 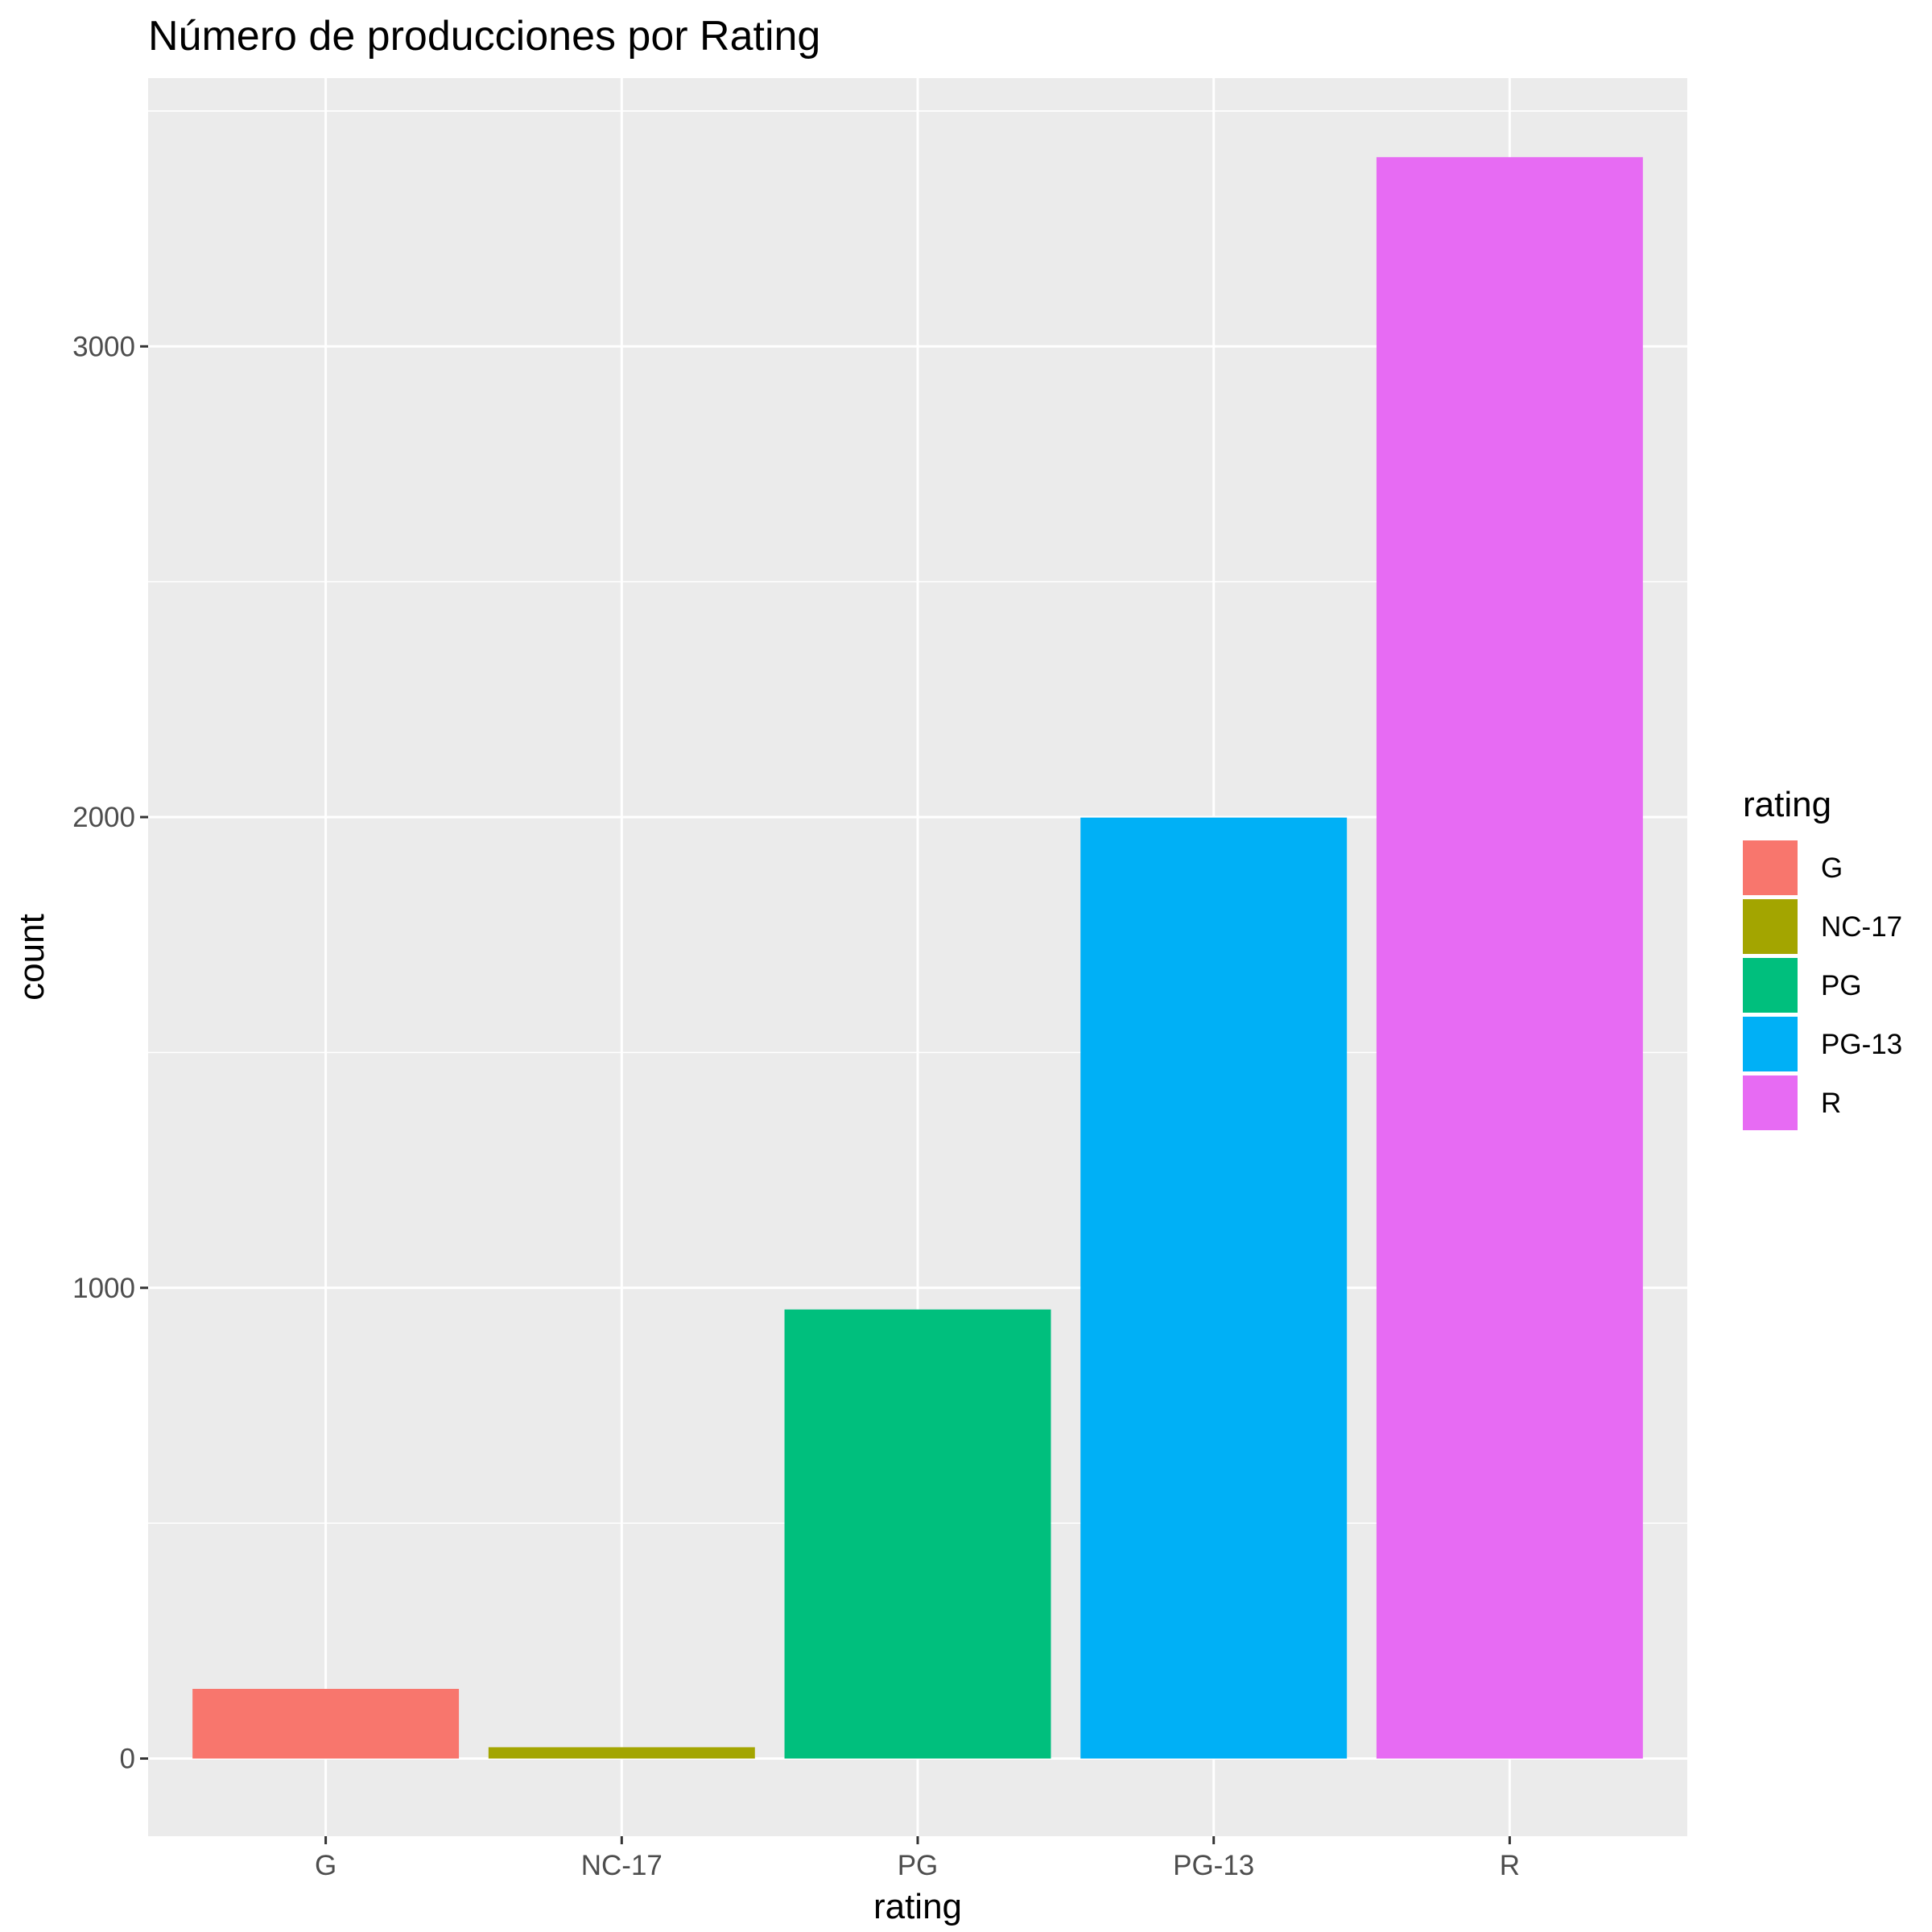 I want to click on y-axis-title: count, so click(x=32, y=957).